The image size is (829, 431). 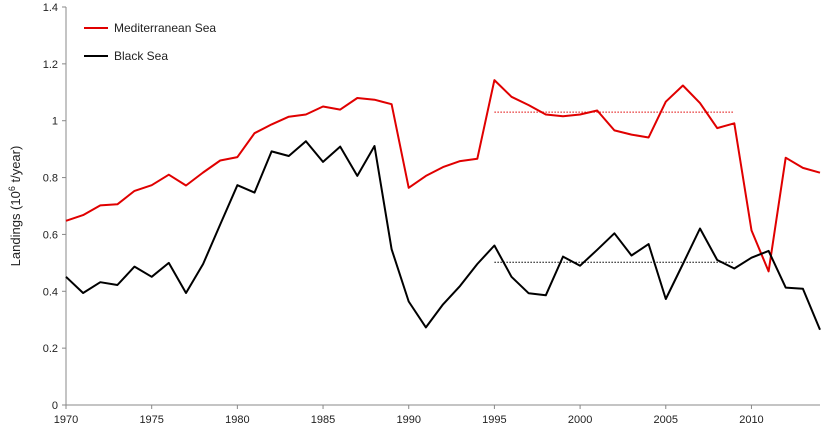 What do you see at coordinates (150, 42) in the screenshot?
I see `legend: Mediterranean Sea Black Sea` at bounding box center [150, 42].